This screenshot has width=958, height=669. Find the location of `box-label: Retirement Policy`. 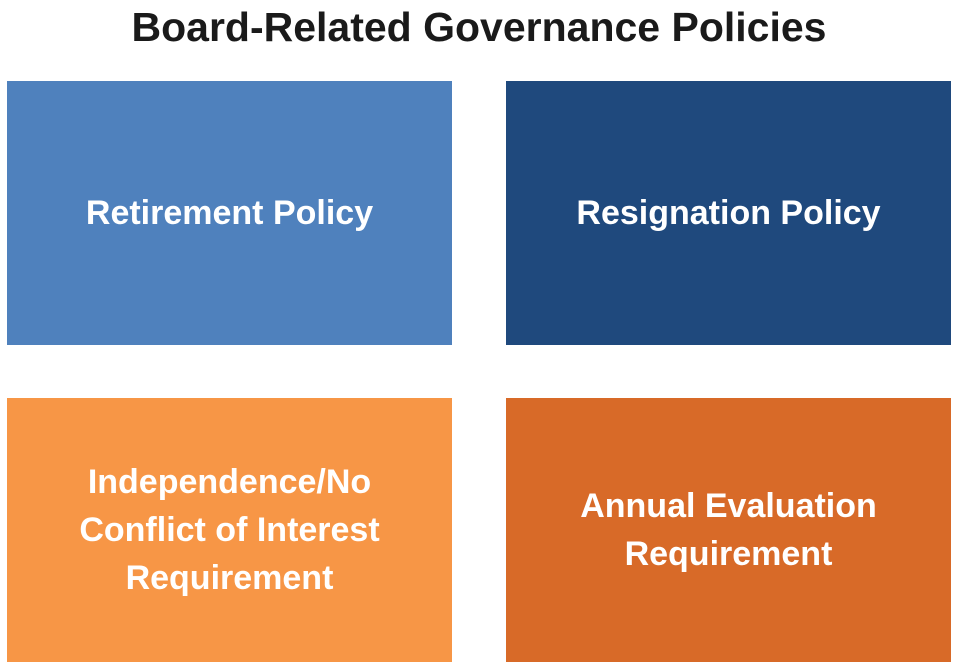

box-label: Retirement Policy is located at coordinates (229, 213).